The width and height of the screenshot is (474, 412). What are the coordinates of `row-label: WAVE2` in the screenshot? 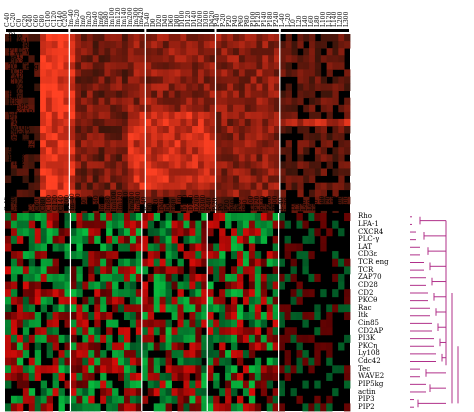 It's located at (371, 376).